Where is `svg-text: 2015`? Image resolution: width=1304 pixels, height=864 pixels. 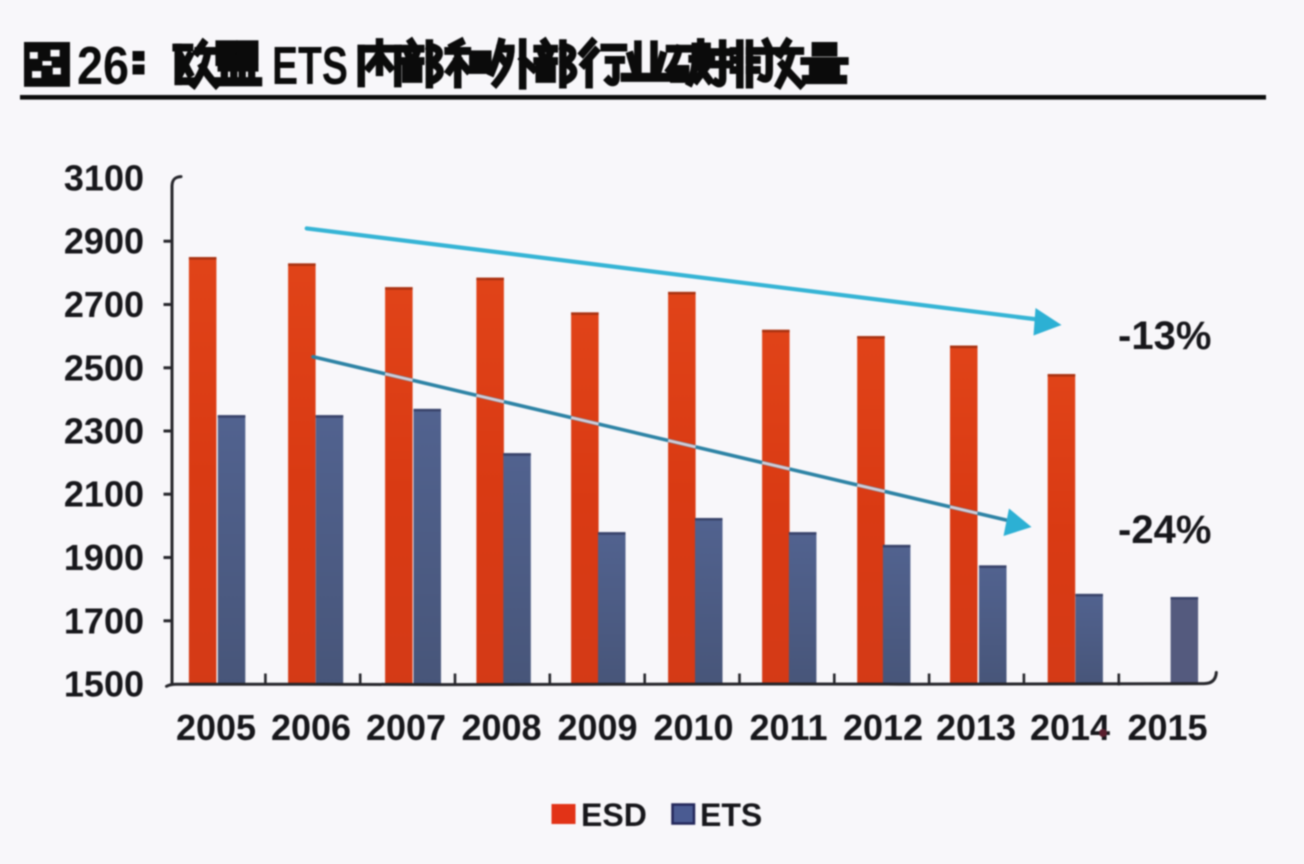 svg-text: 2015 is located at coordinates (1167, 727).